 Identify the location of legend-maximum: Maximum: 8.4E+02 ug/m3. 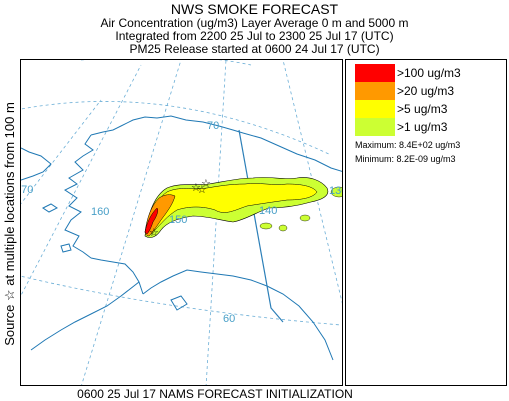
(408, 145).